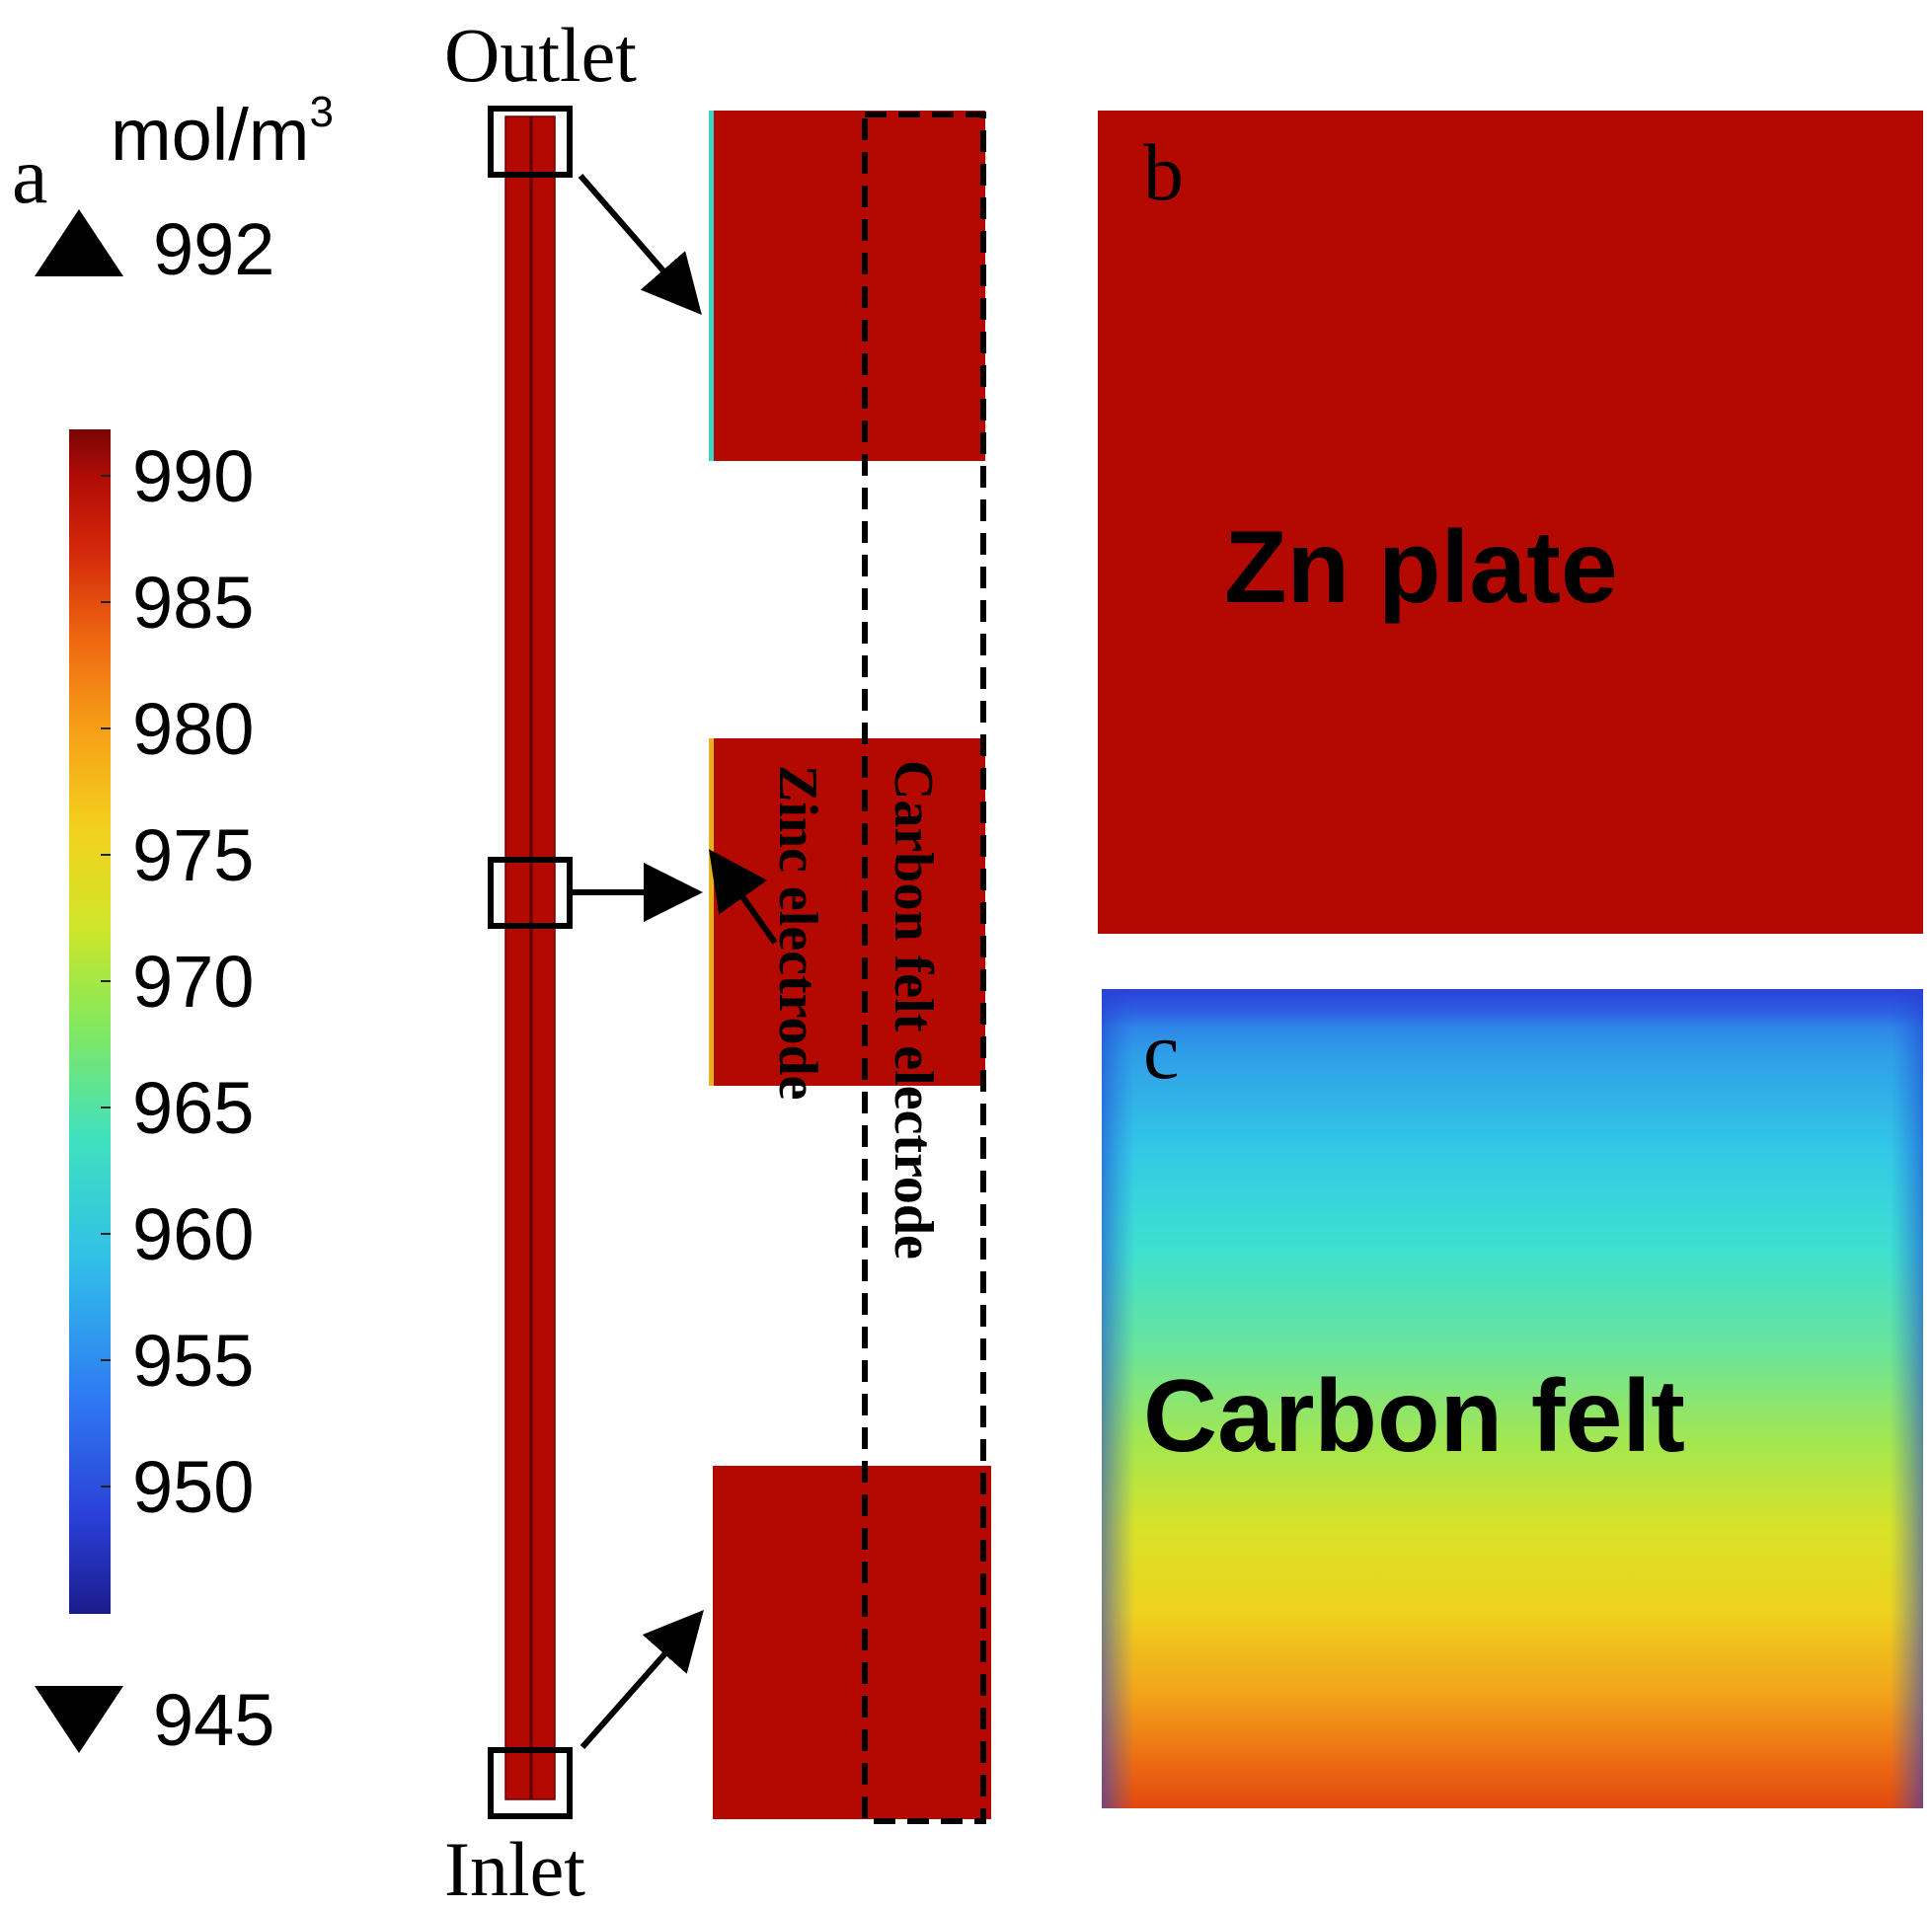 The image size is (1932, 1910). Describe the element at coordinates (30, 175) in the screenshot. I see `panel-a-label: a` at that location.